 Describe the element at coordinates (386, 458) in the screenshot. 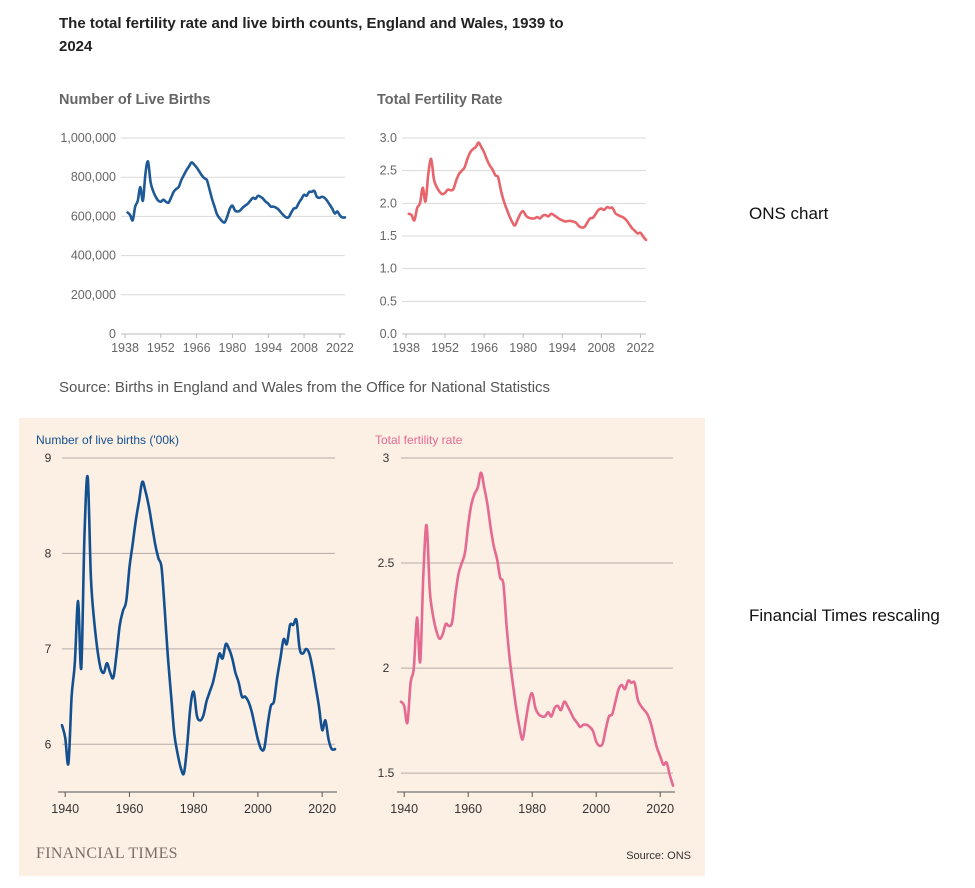

I see `ft-tfr-ytick-label: 3` at that location.